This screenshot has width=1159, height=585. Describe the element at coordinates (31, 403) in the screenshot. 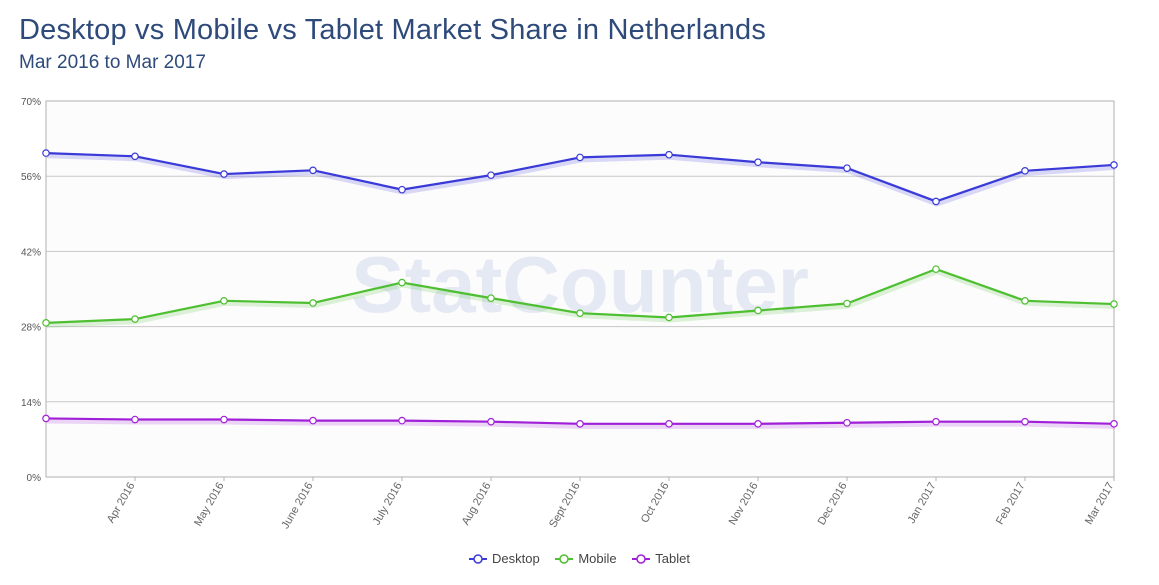

I see `y-tick-label: 14%` at that location.